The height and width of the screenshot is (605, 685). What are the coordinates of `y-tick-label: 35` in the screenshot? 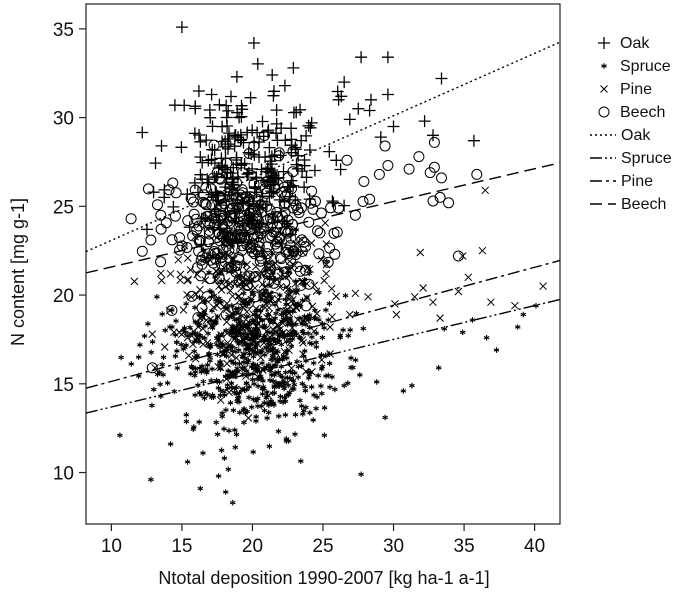 It's located at (63, 30).